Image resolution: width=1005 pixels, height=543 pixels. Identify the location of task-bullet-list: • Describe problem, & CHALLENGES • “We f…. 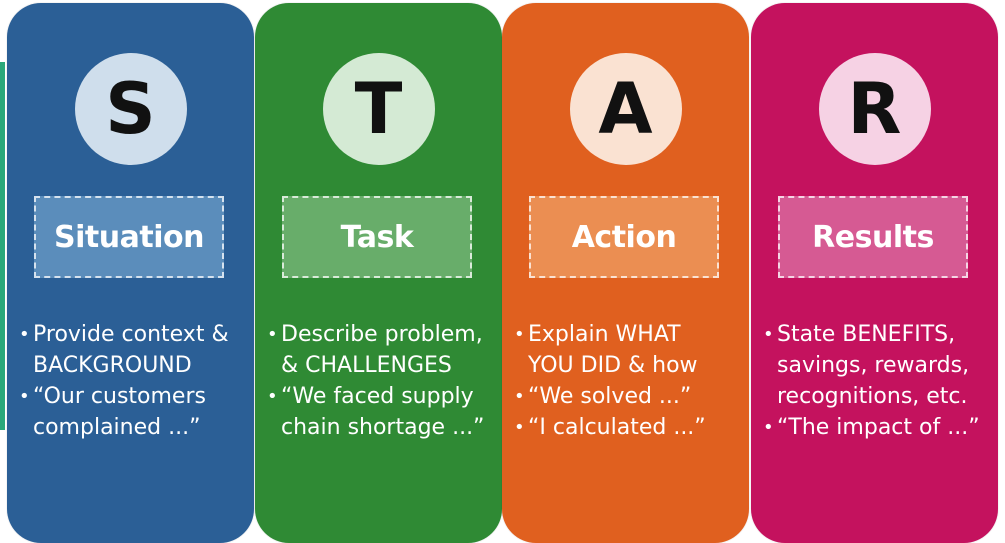
(380, 381).